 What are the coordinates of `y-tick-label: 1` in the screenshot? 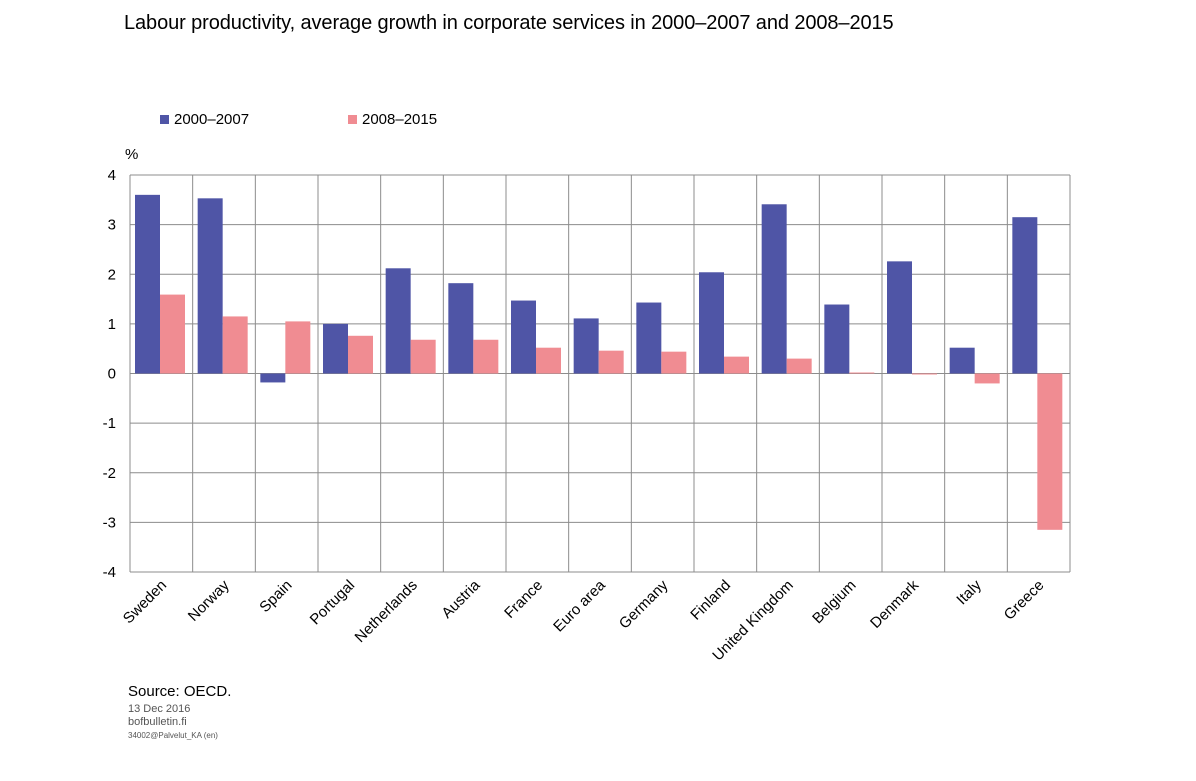 It's located at (112, 324).